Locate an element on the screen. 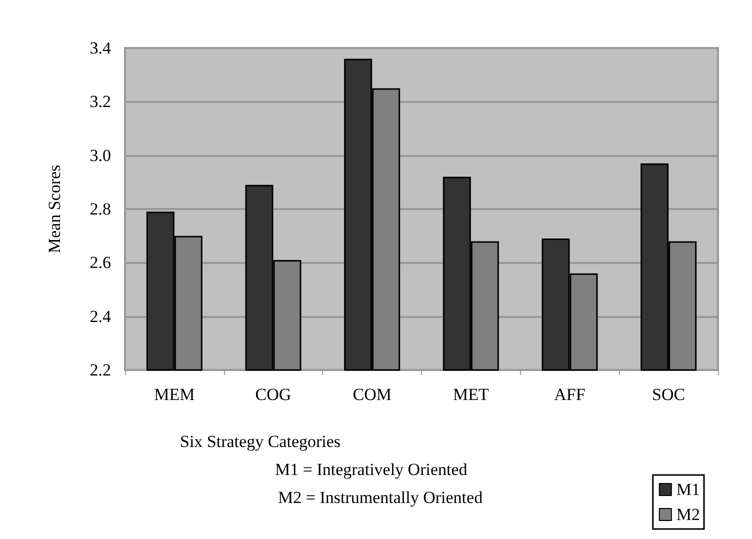  y-tick-label: 2.4 is located at coordinates (101, 316).